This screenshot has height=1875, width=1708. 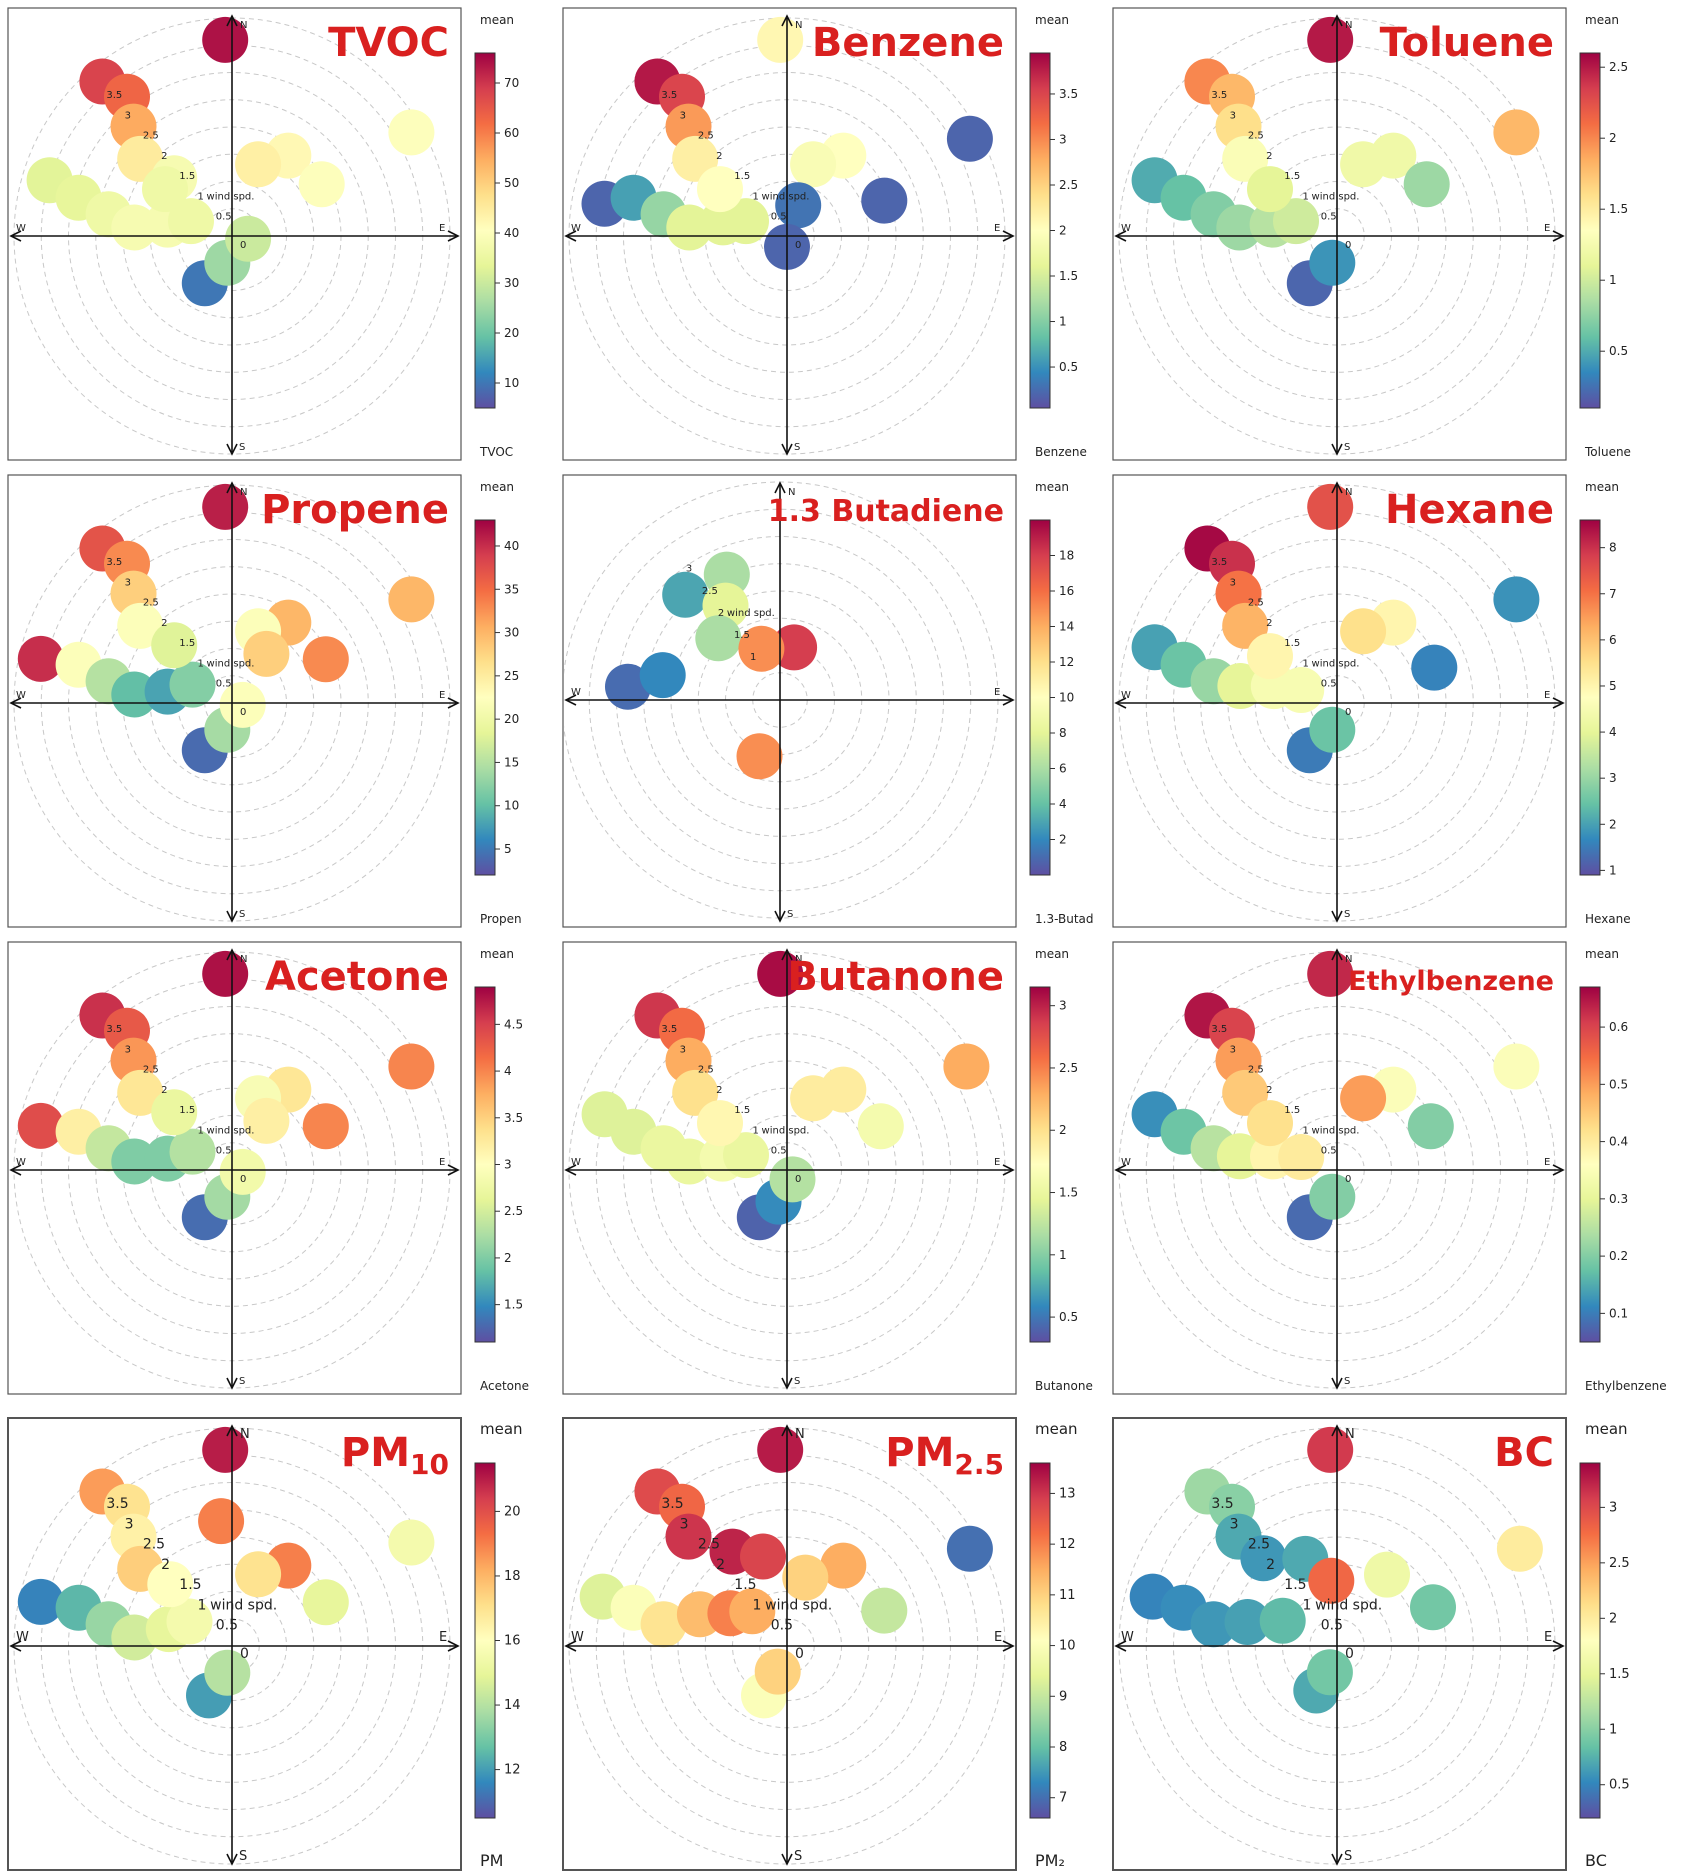 What do you see at coordinates (114, 95) in the screenshot?
I see `radial-tick-label: 3.5` at bounding box center [114, 95].